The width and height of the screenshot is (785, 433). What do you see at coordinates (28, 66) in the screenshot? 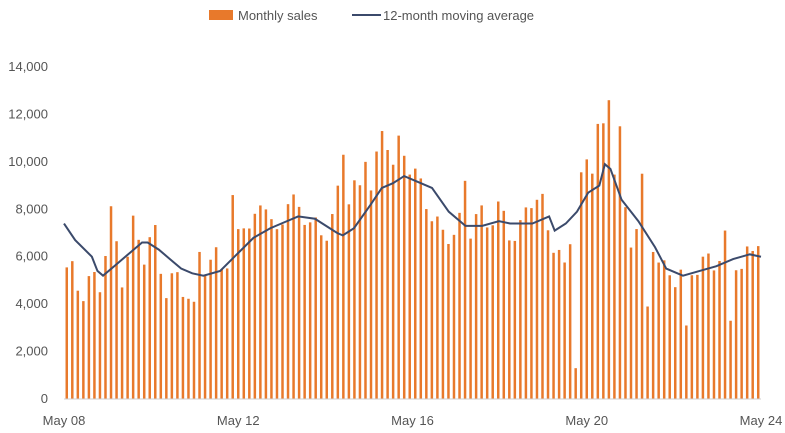
I see `y-tick-label: 14,000` at bounding box center [28, 66].